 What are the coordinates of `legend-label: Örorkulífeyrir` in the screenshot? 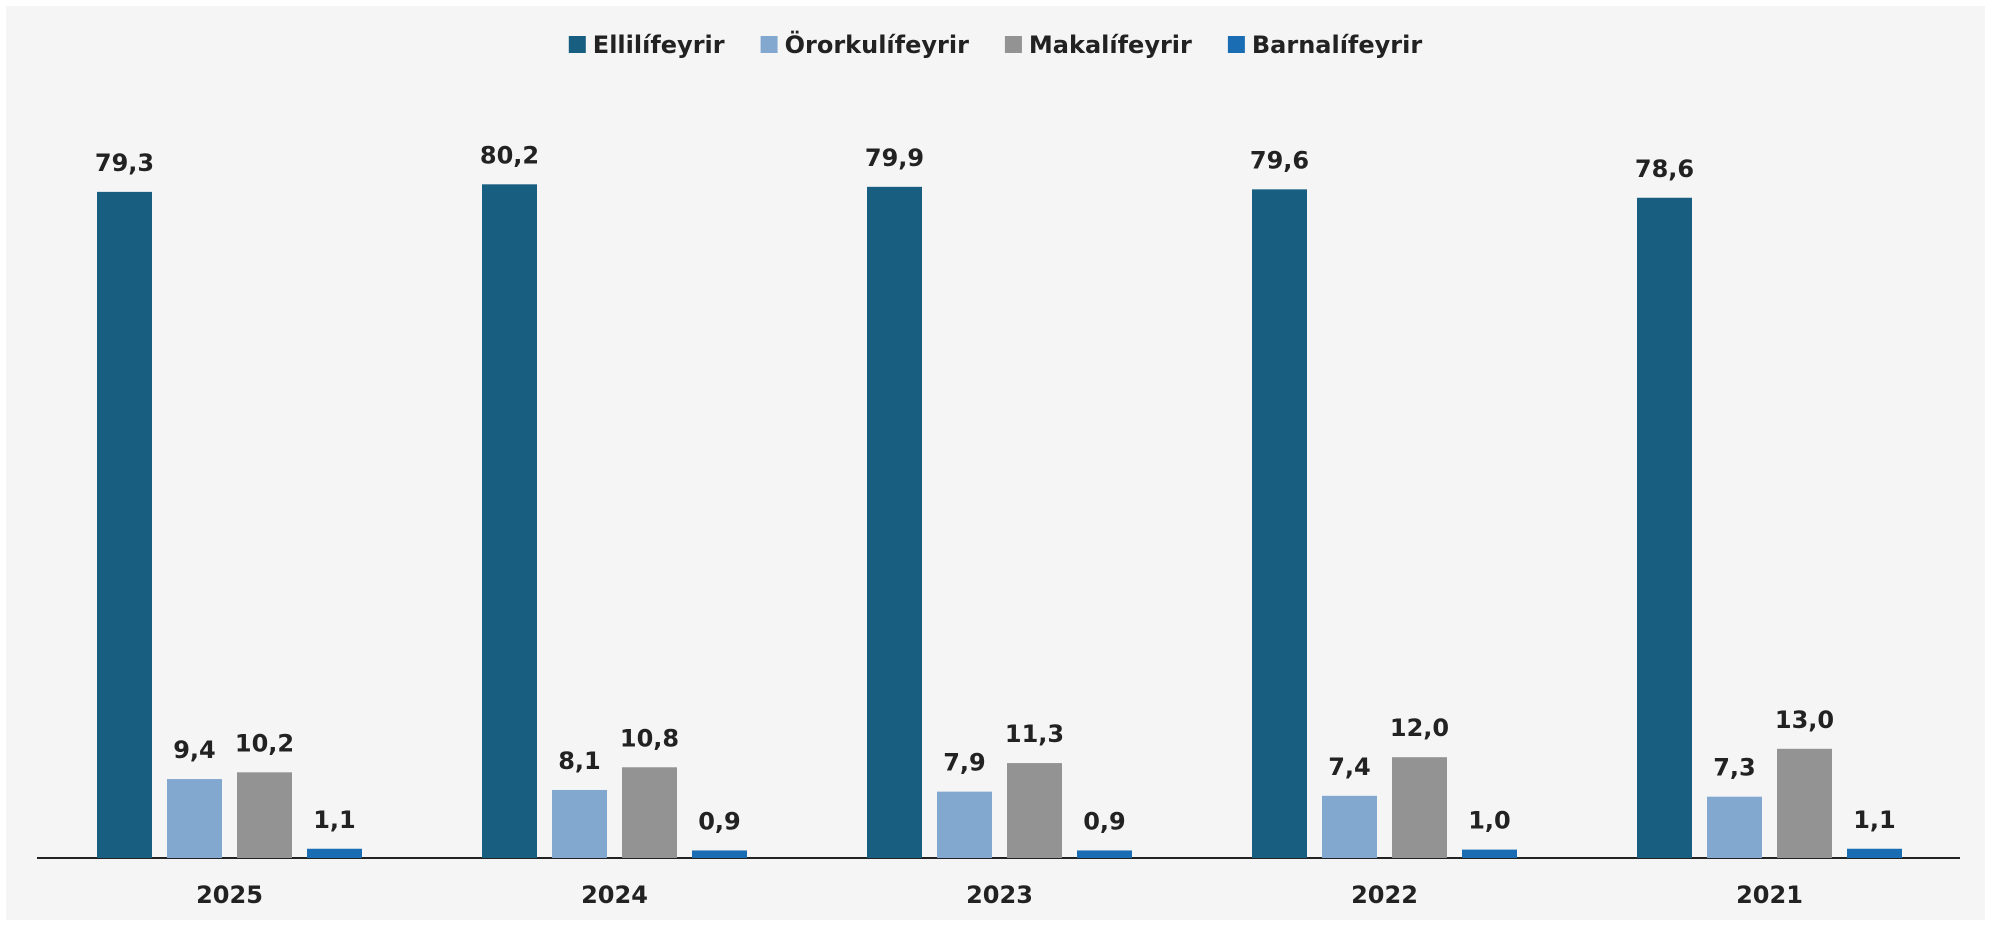 It's located at (877, 44).